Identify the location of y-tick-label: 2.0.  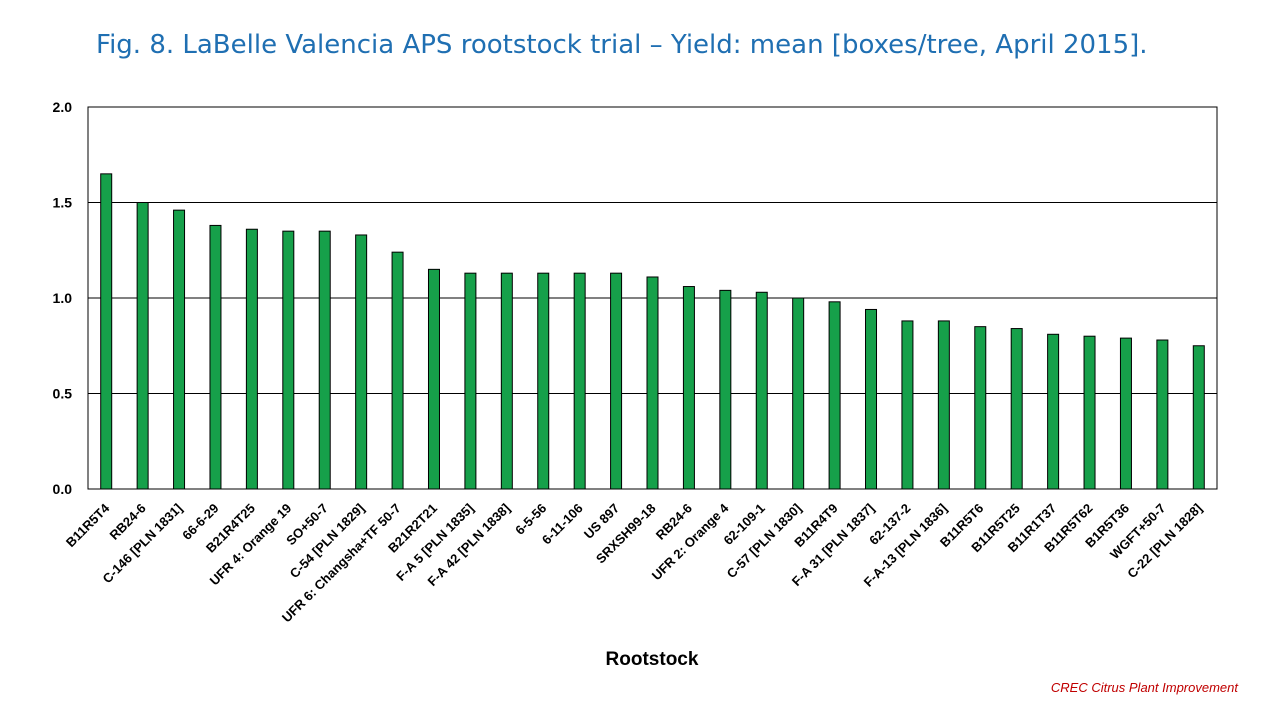
(63, 107).